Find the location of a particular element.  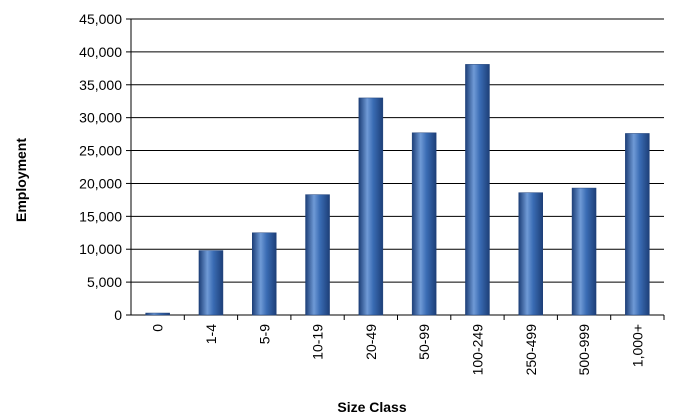

y-tick-label: 35,000 is located at coordinates (100, 85).